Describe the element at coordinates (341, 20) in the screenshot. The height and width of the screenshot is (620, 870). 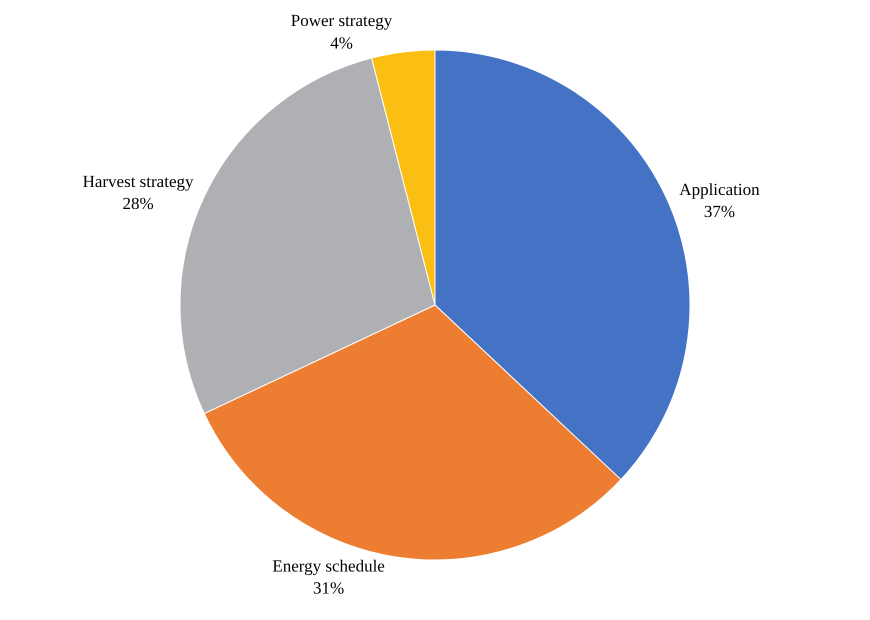
I see `slice-label: Power strategy` at that location.